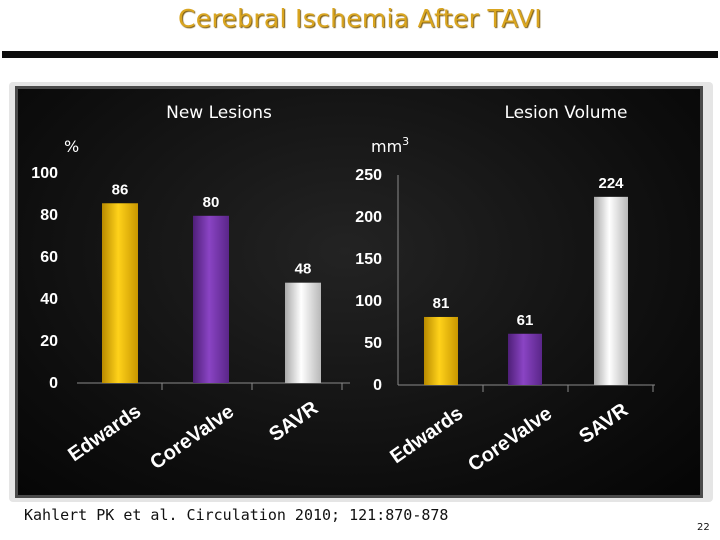  Describe the element at coordinates (360, 54) in the screenshot. I see `title-divider` at that location.